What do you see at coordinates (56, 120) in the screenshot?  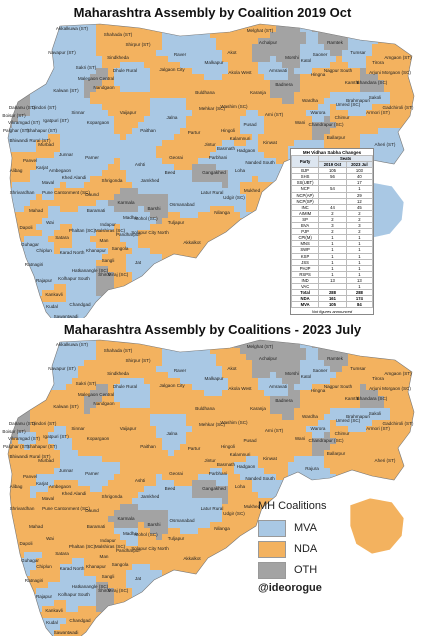 I see `constituency-label: Igatpuri (ST)` at bounding box center [56, 120].